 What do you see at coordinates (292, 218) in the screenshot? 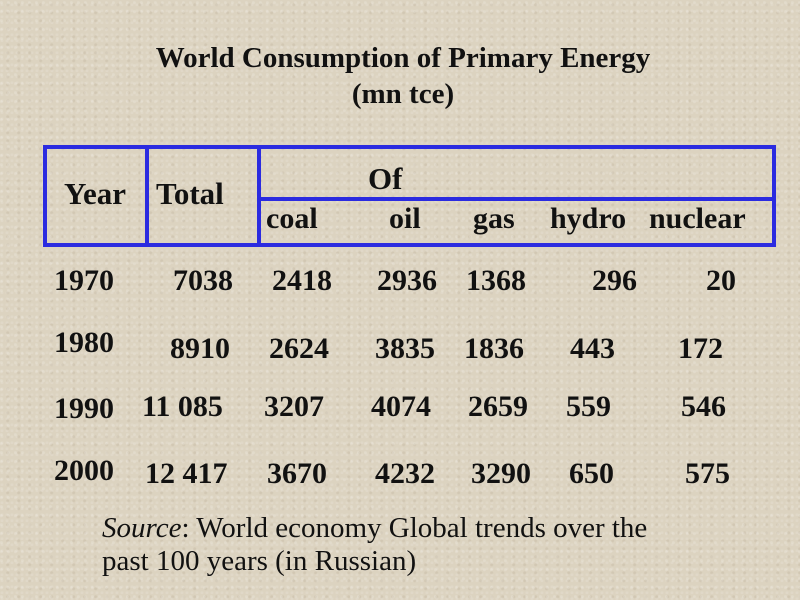
I see `header-coal: coal` at bounding box center [292, 218].